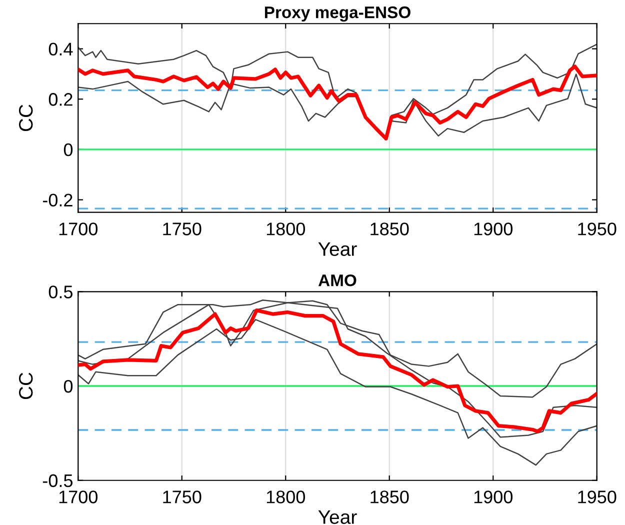  Describe the element at coordinates (57, 200) in the screenshot. I see `y-tick-label: -0.2` at that location.